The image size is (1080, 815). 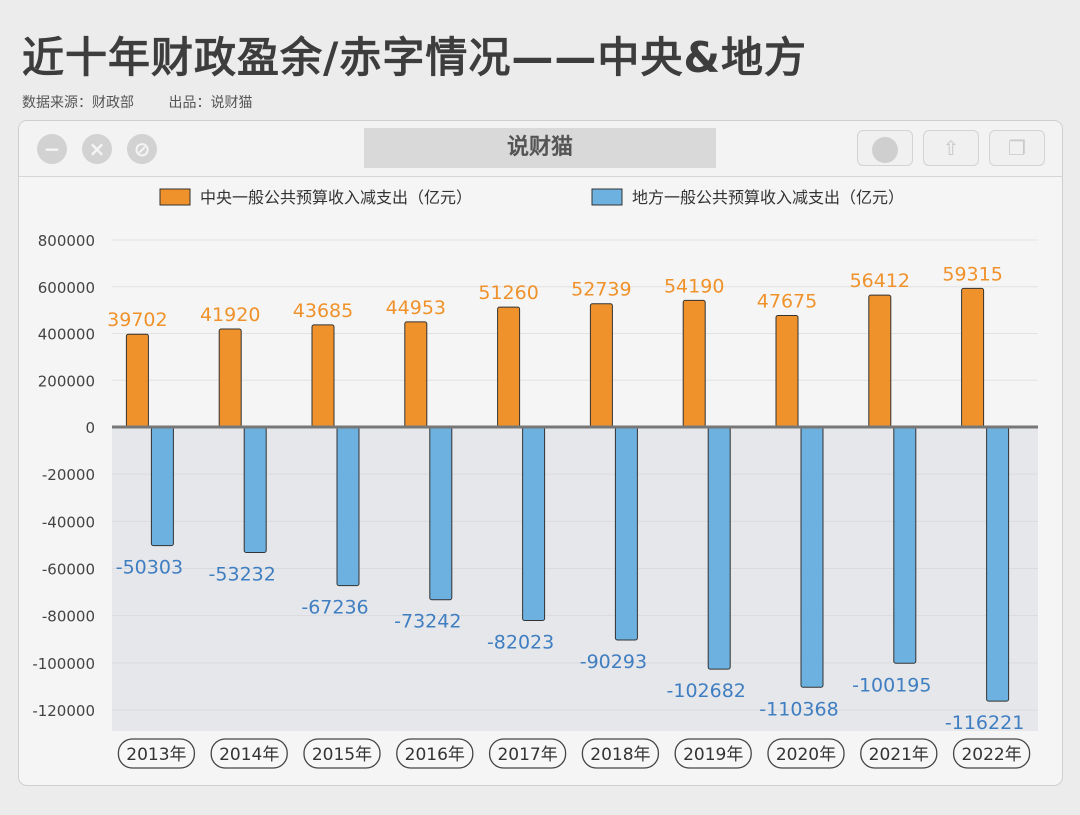 What do you see at coordinates (90, 428) in the screenshot?
I see `y-tick-label: 0` at bounding box center [90, 428].